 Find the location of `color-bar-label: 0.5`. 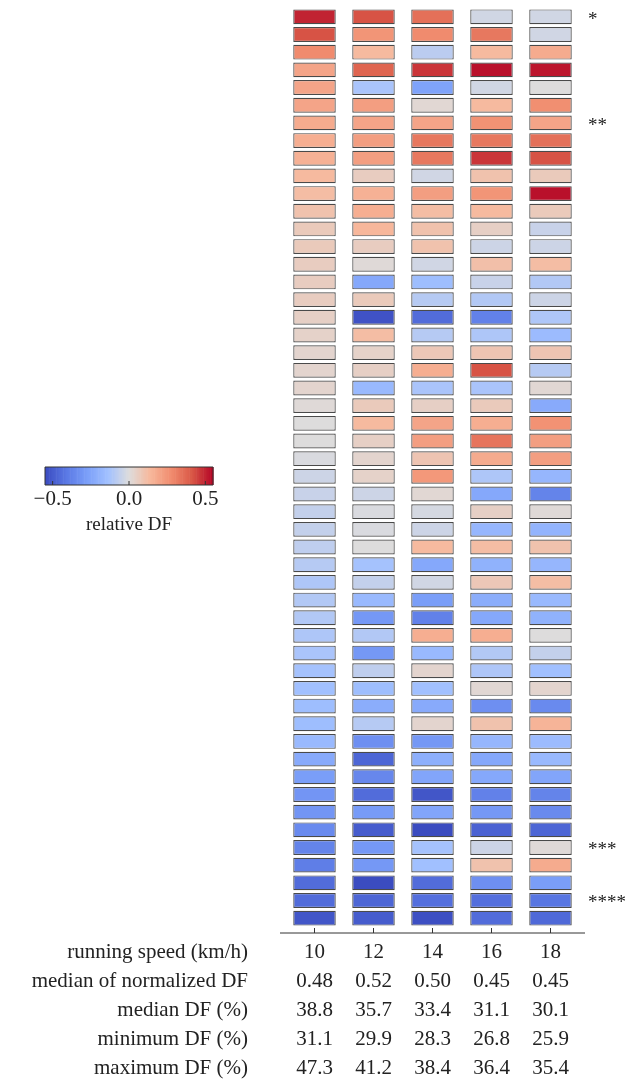

color-bar-label: 0.5 is located at coordinates (205, 497).